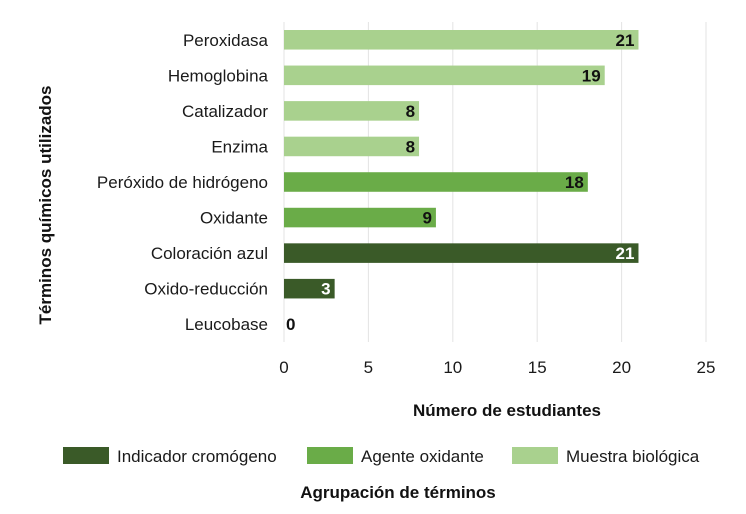 This screenshot has width=746, height=514. I want to click on category-label: Enzima, so click(239, 146).